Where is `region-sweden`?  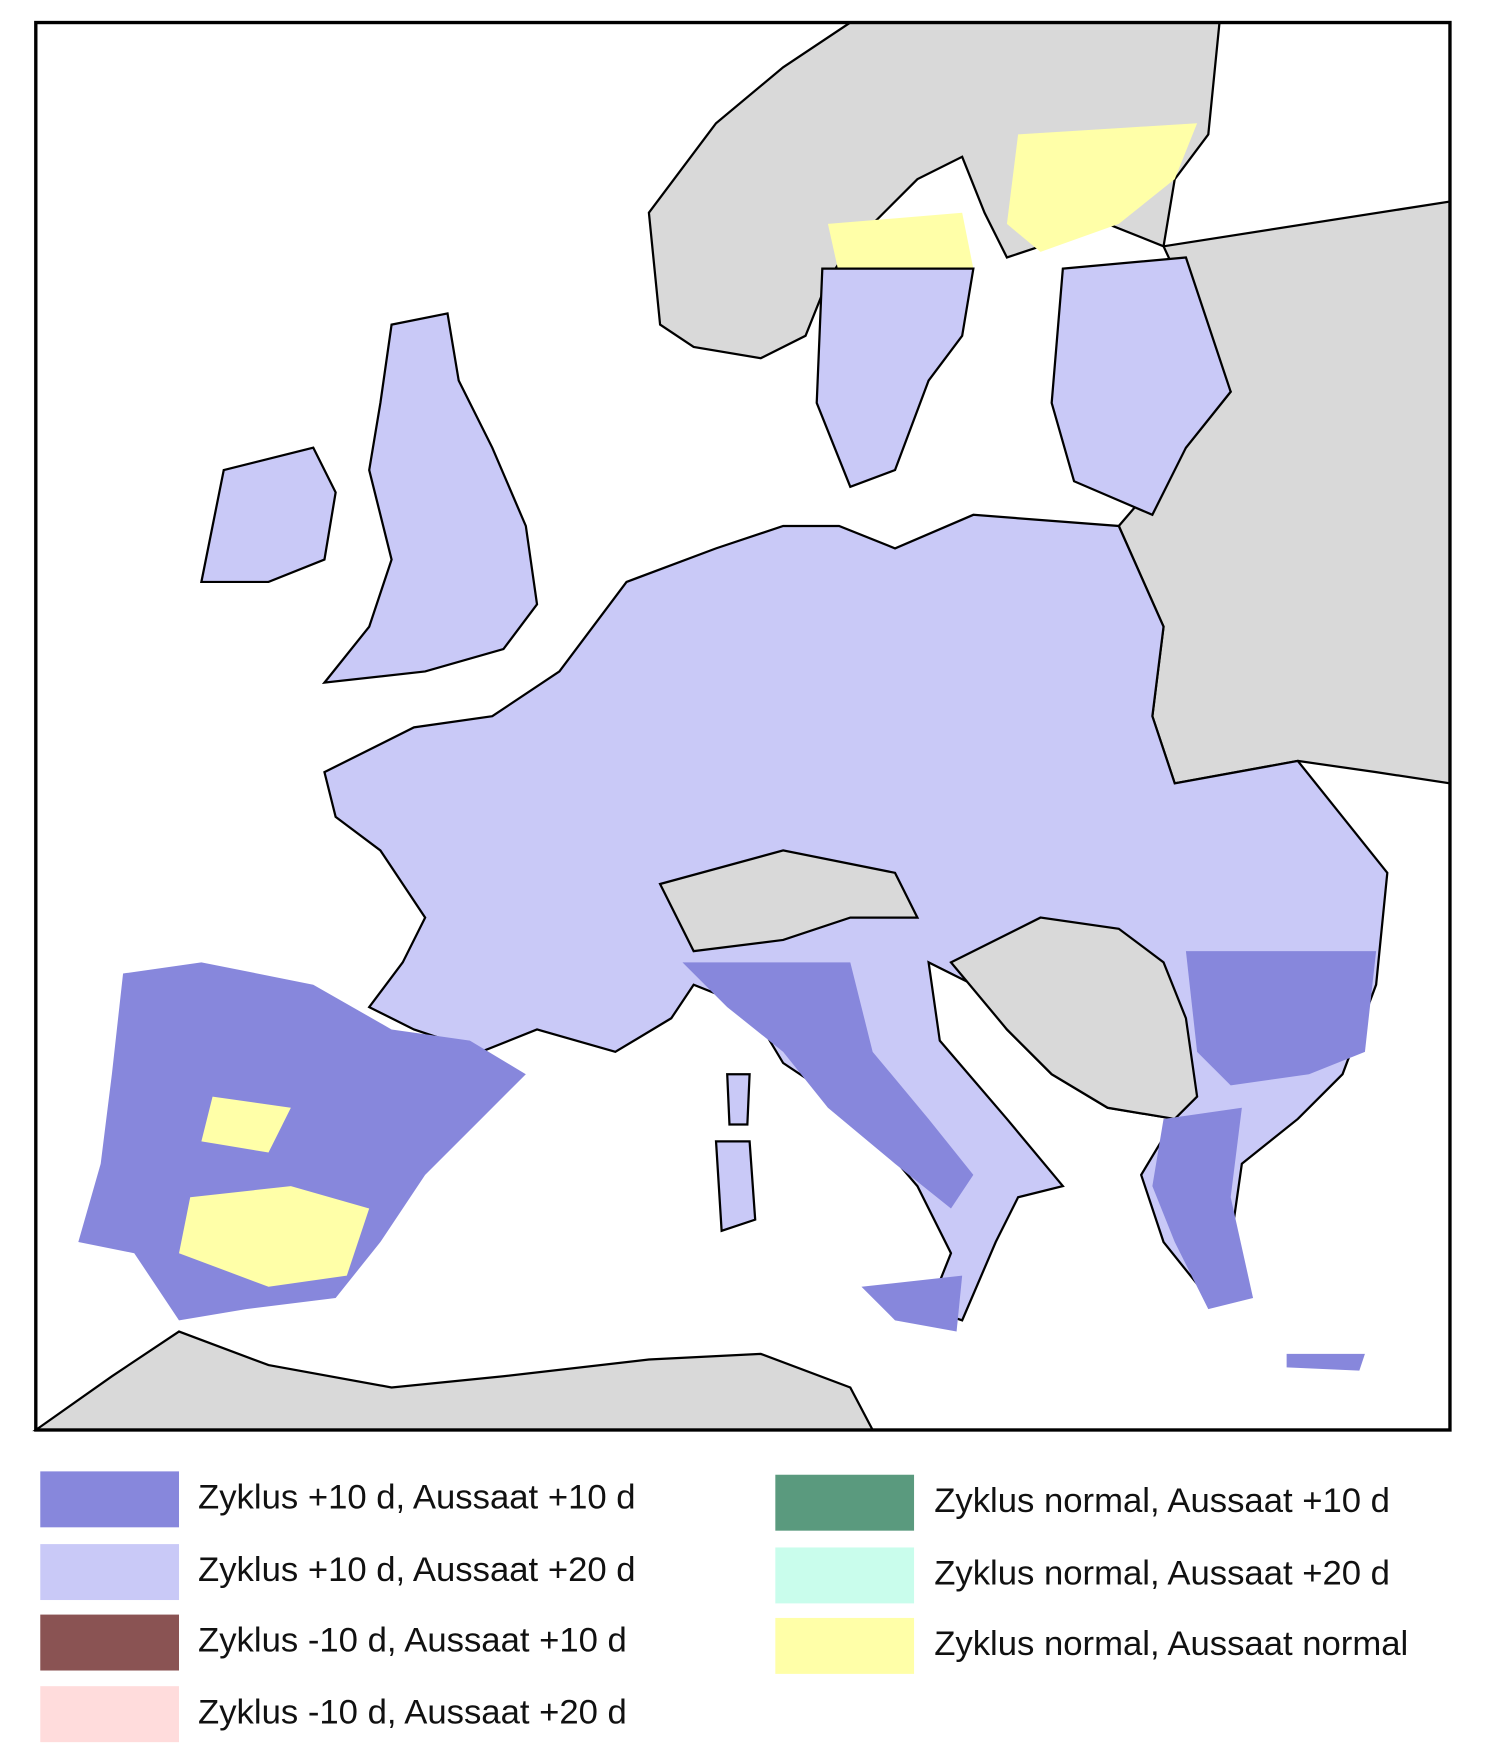 region-sweden is located at coordinates (895, 378).